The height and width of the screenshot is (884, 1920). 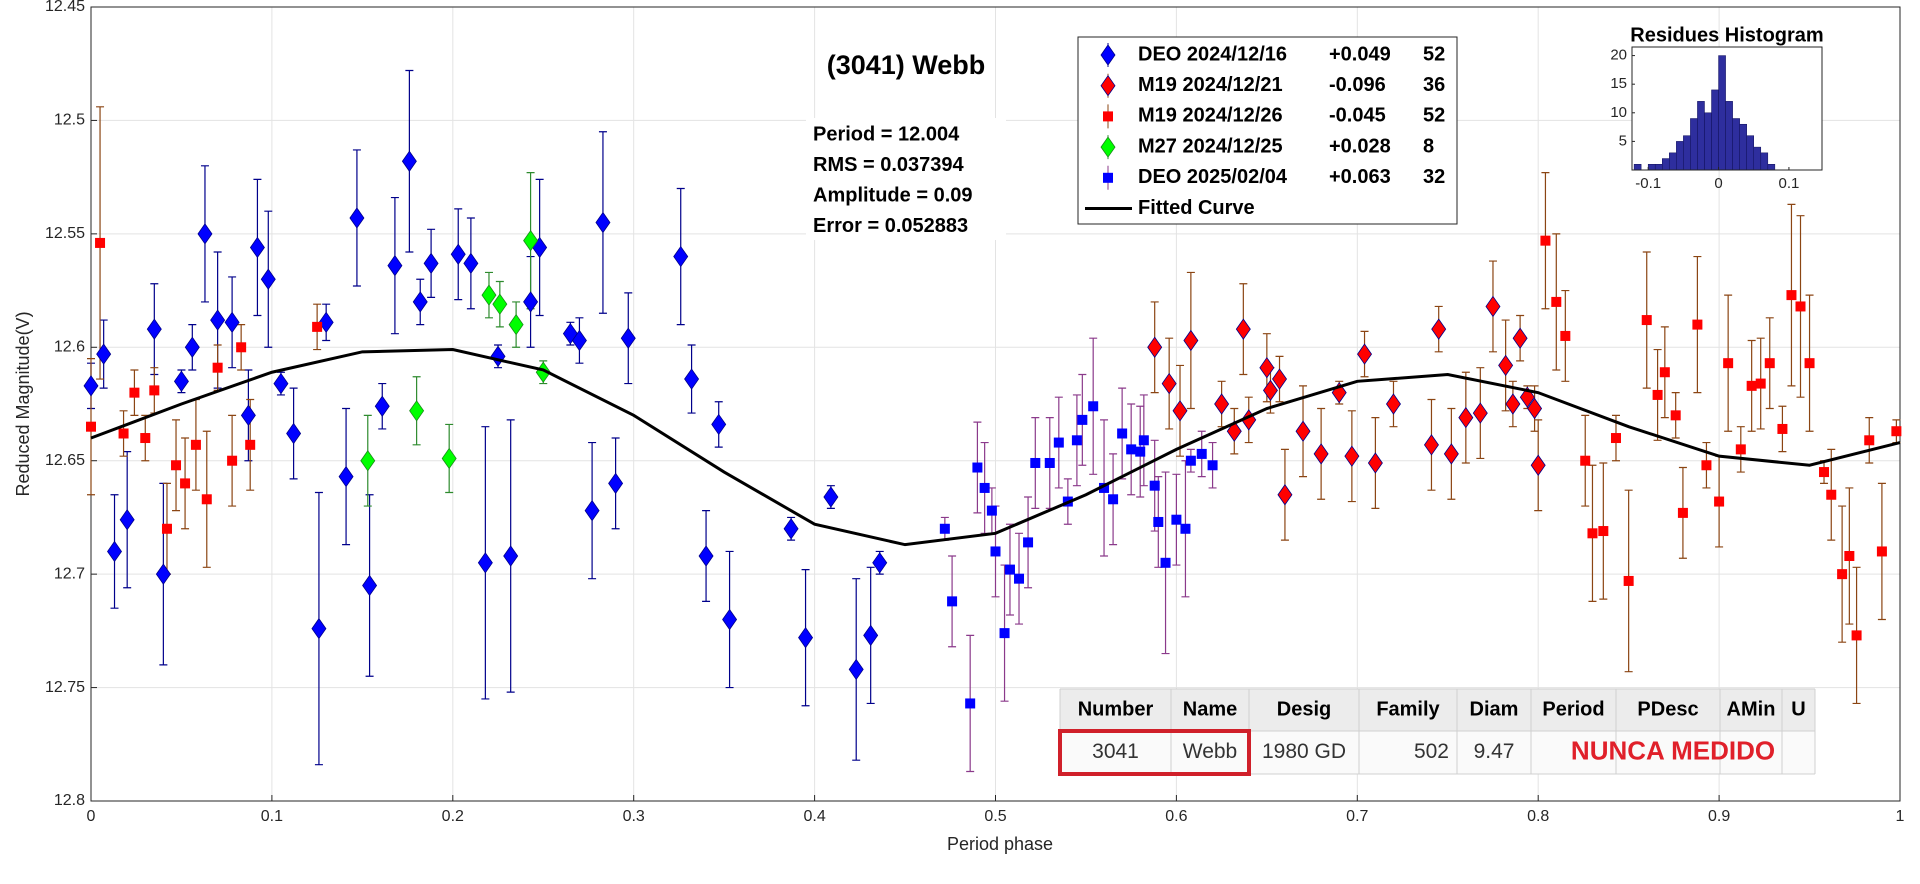 I want to click on x-tick-label: 0.9, so click(x=1719, y=816).